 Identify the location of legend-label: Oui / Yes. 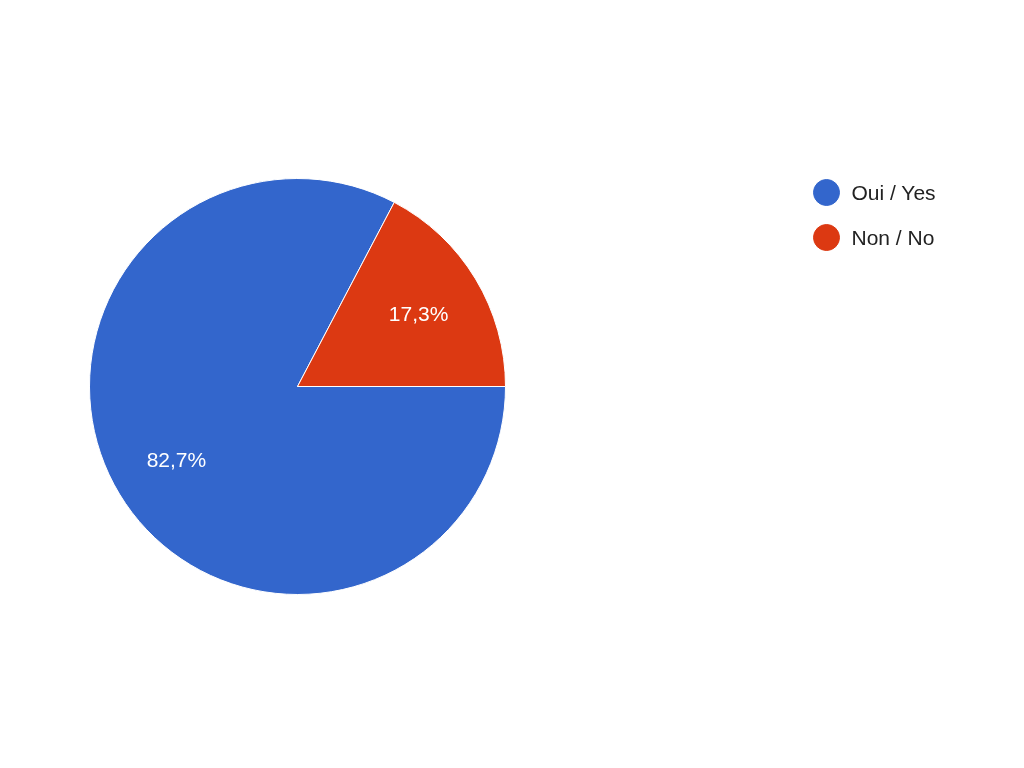
(893, 192).